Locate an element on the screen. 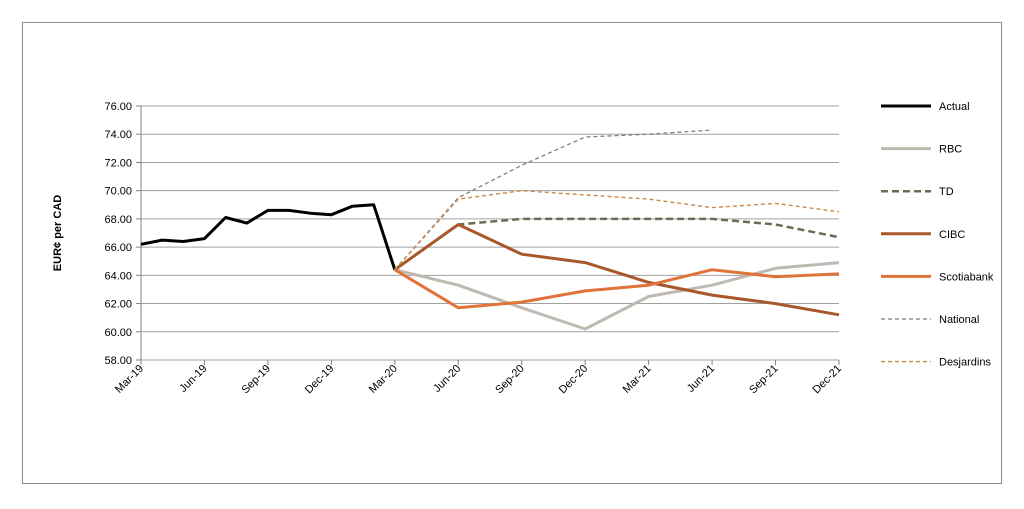  y-tick-label: 62.00 is located at coordinates (118, 305).